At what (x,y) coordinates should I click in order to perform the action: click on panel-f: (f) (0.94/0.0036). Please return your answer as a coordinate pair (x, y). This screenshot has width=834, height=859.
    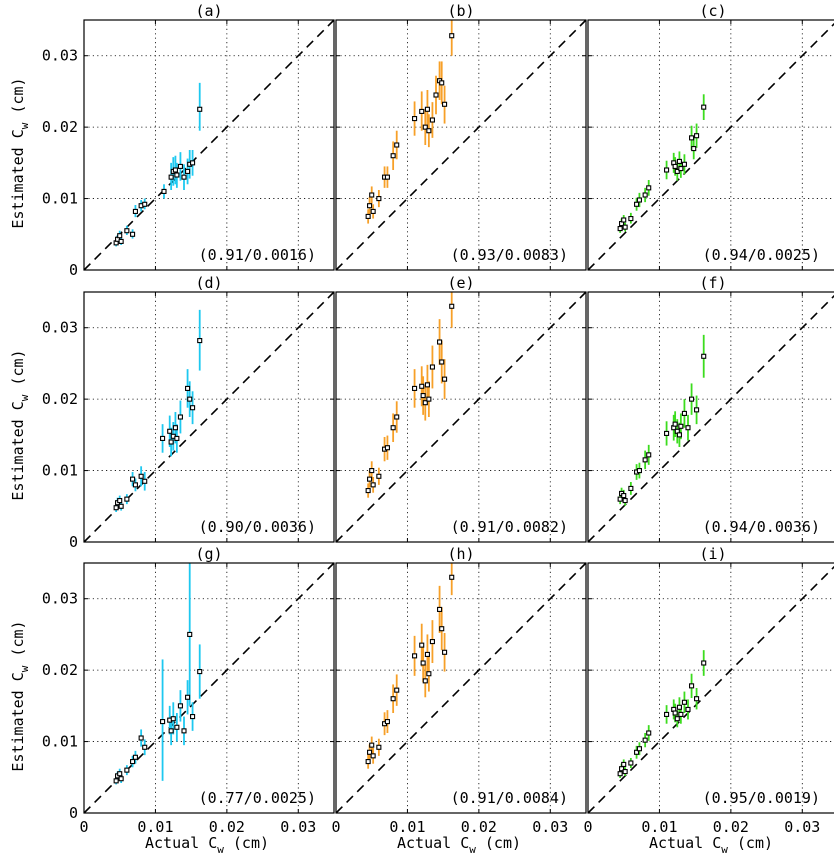
    Looking at the image, I should click on (710, 408).